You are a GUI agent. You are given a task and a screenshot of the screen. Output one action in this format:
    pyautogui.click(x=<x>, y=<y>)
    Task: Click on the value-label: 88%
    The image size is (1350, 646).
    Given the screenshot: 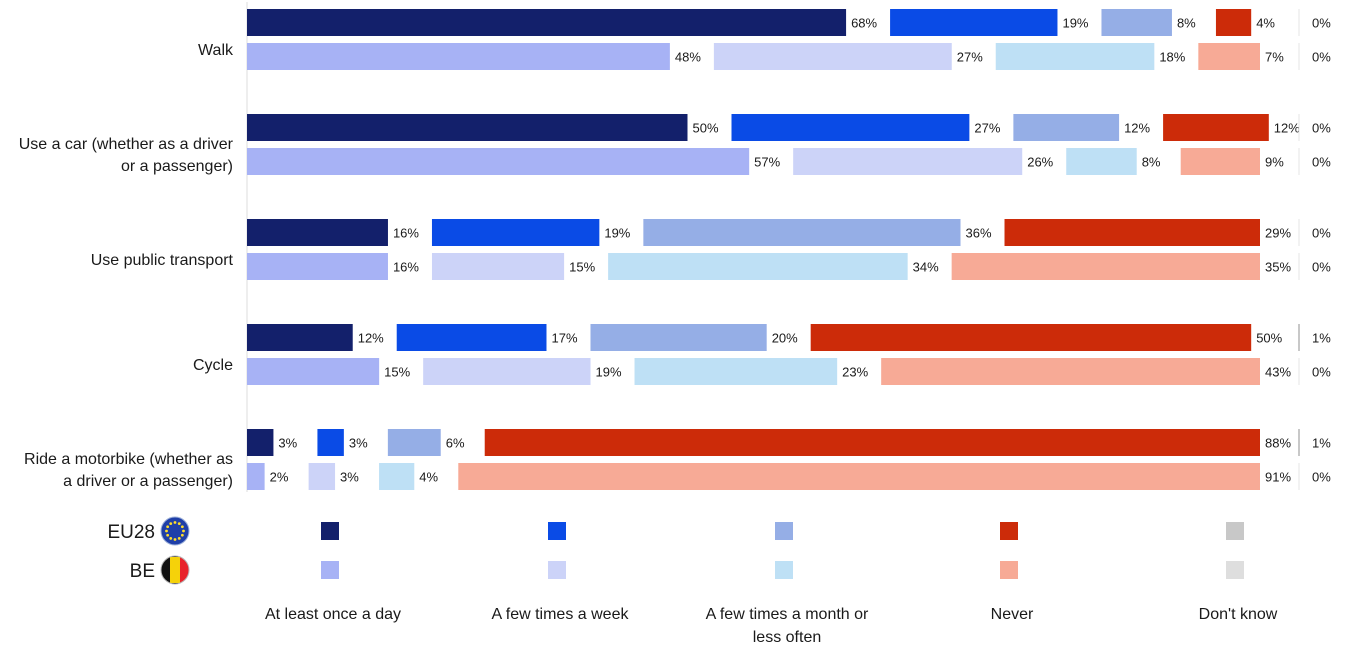 What is the action you would take?
    pyautogui.click(x=1278, y=443)
    